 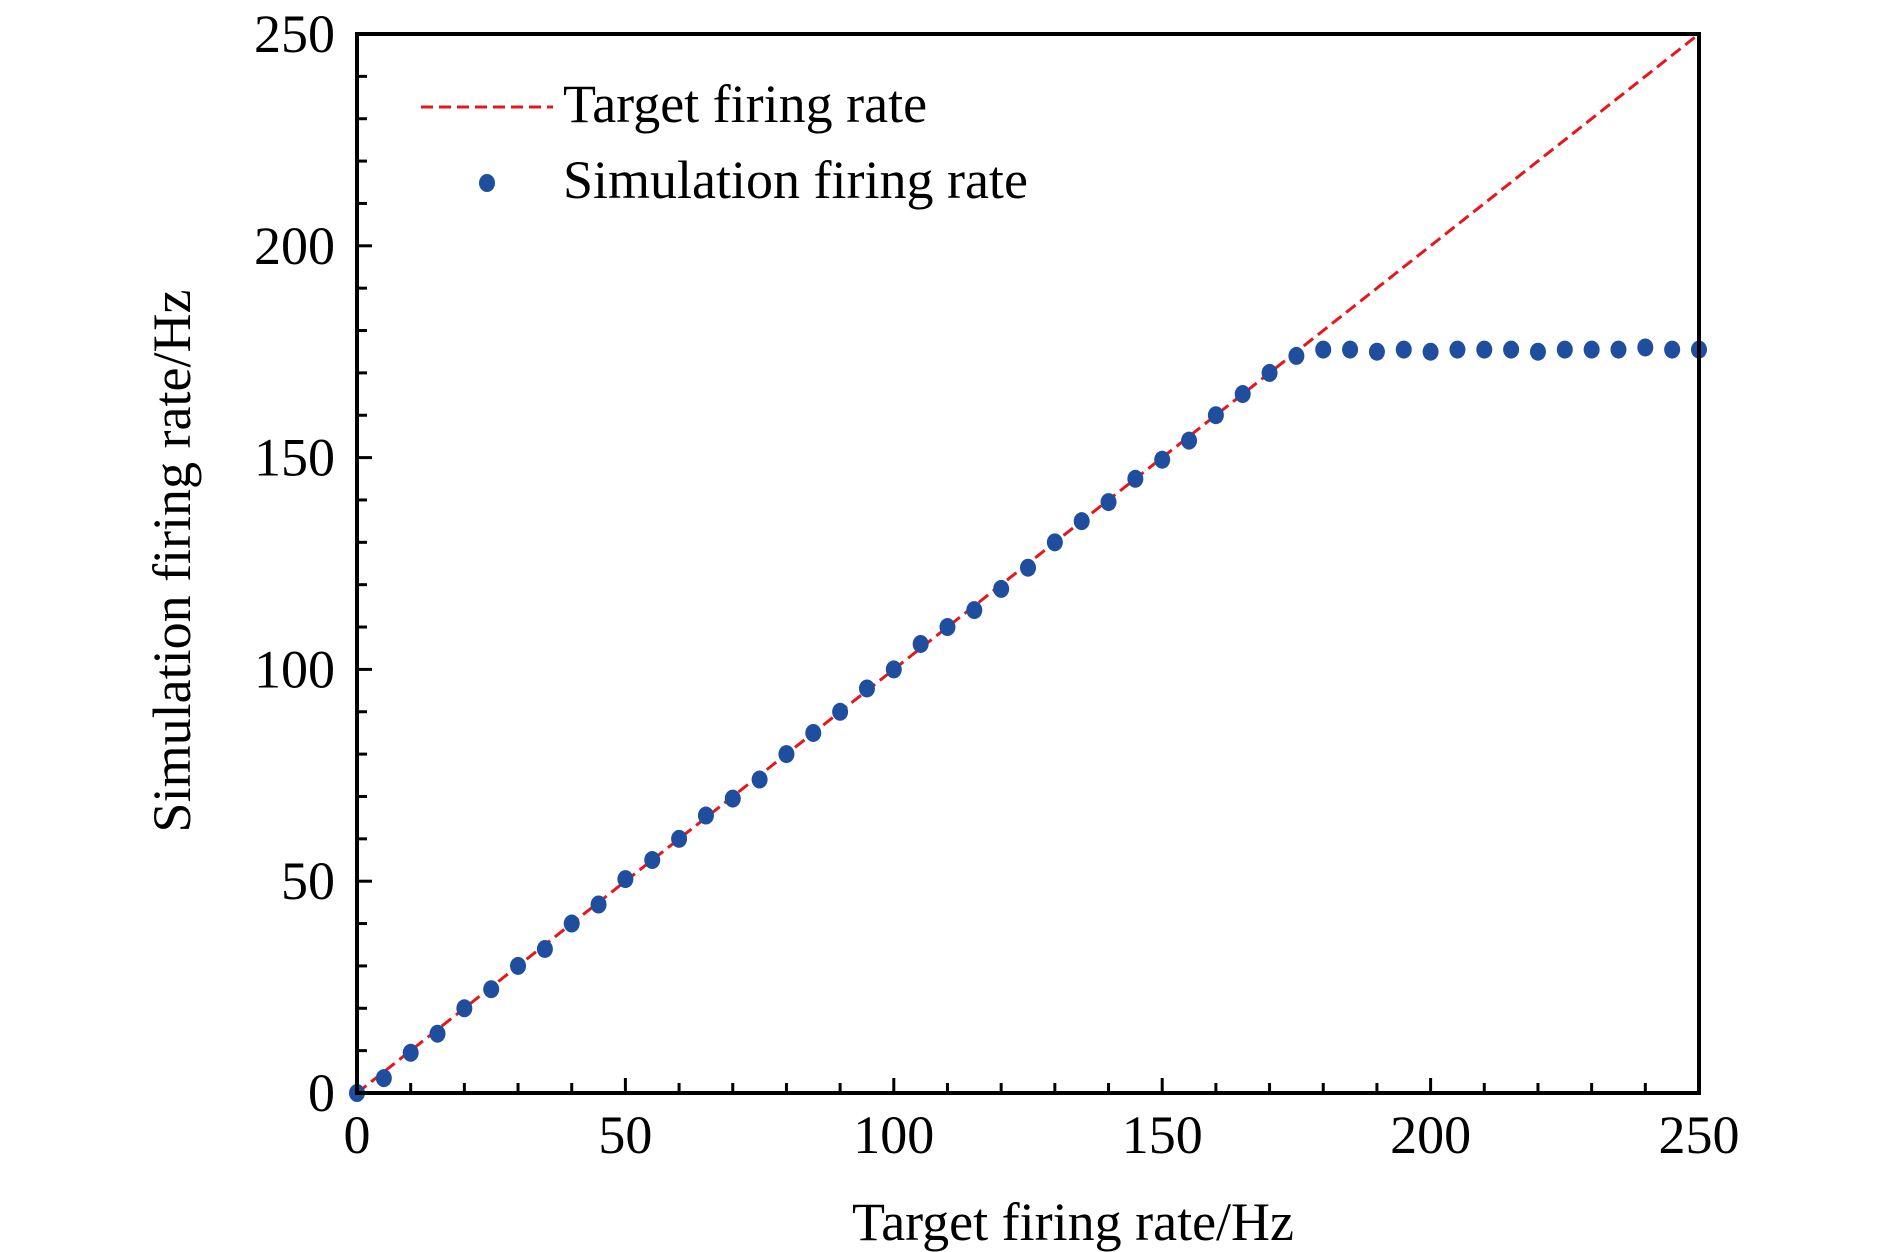 What do you see at coordinates (1162, 1135) in the screenshot?
I see `x-tick-label: 150` at bounding box center [1162, 1135].